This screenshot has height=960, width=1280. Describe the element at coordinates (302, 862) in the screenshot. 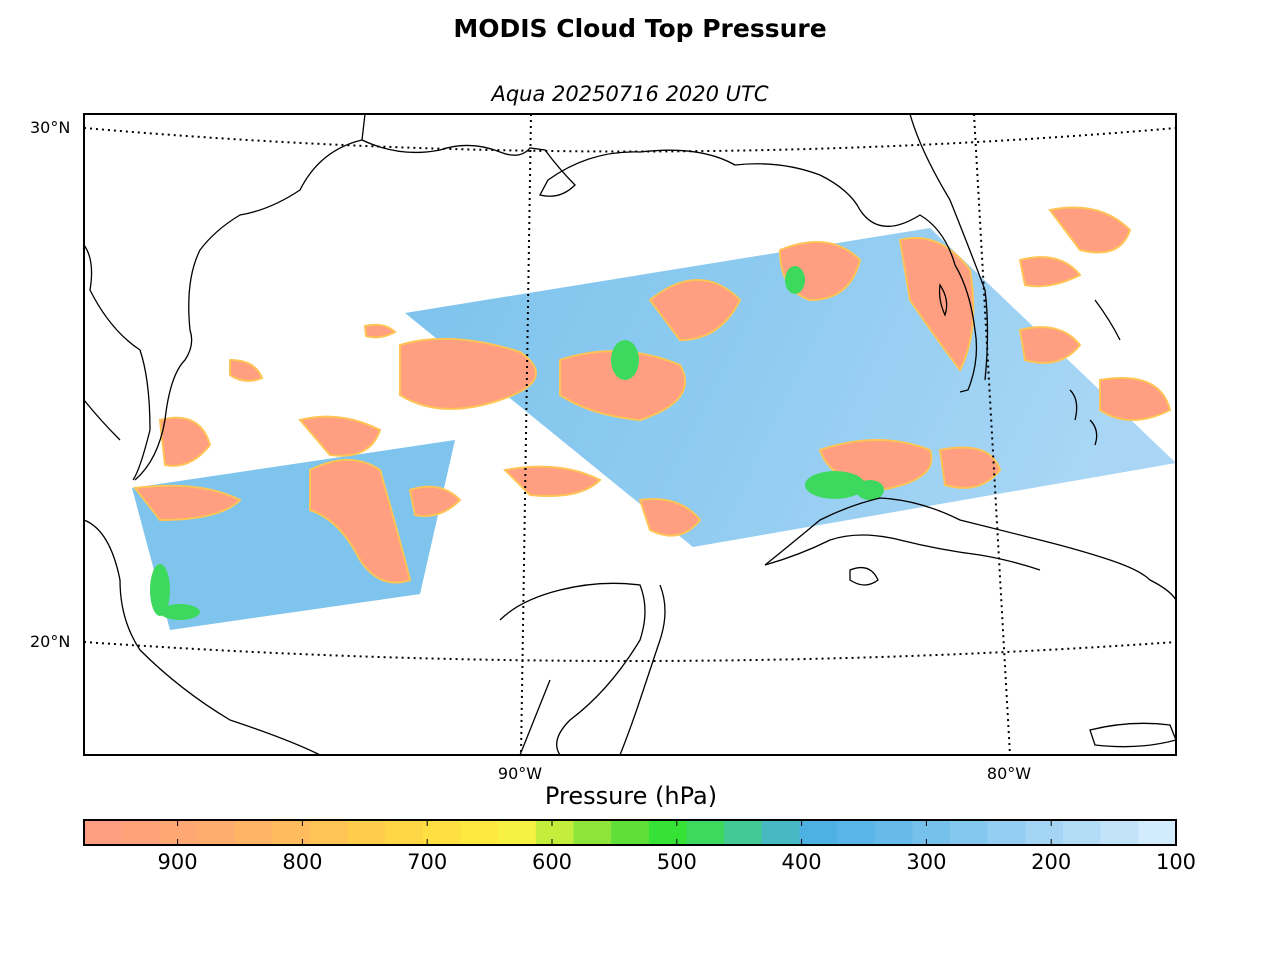

I see `colorbar-tick-label: 800` at that location.